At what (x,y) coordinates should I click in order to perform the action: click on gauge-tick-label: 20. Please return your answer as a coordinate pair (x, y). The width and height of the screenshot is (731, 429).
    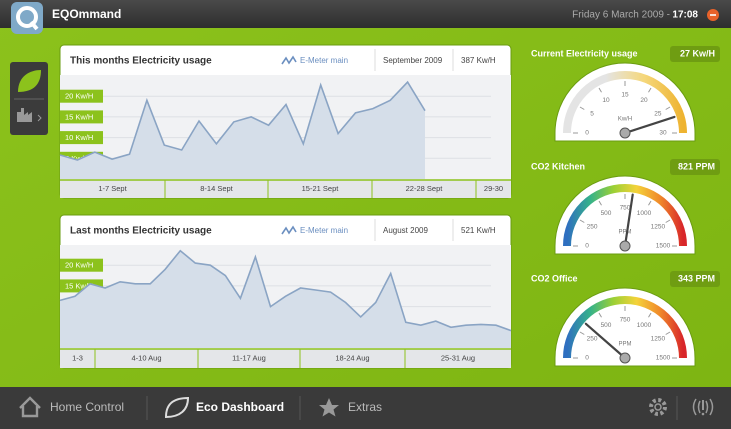
    Looking at the image, I should click on (644, 100).